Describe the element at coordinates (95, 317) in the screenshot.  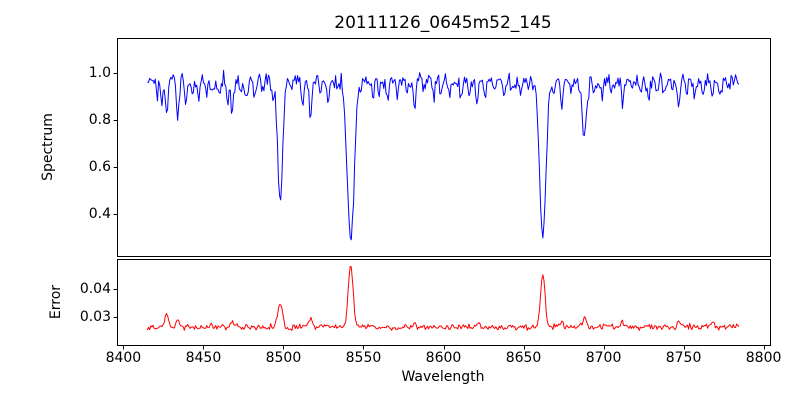
I see `y-tick-label: 0.03` at that location.